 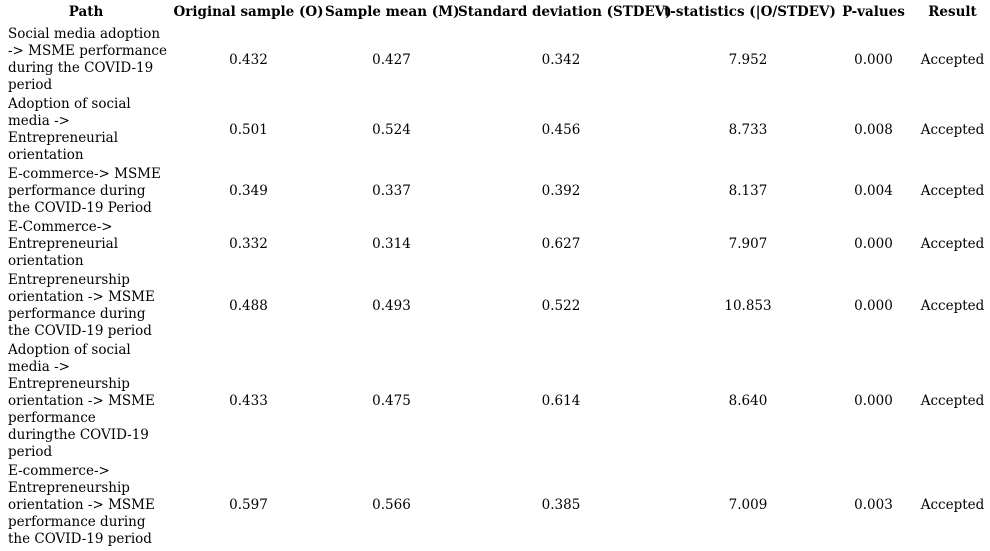 I want to click on original-sample-cell: 0.349, so click(x=248, y=191).